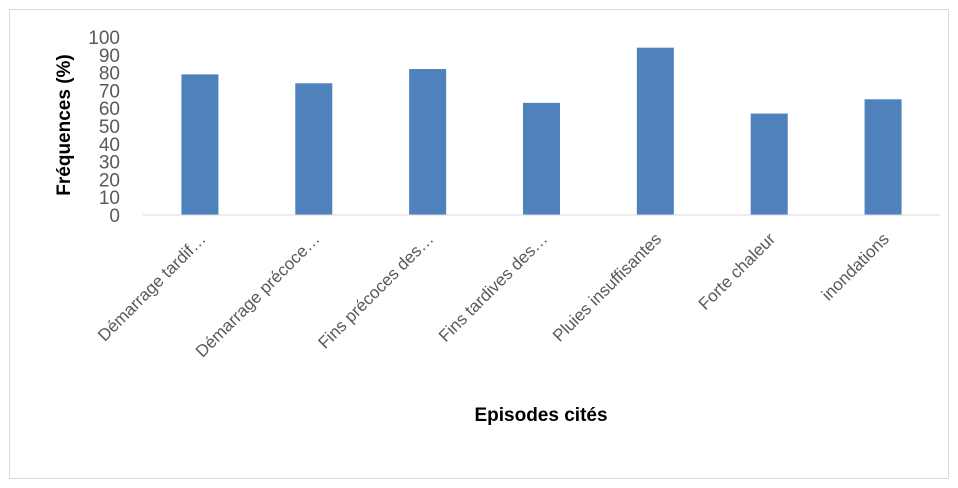  What do you see at coordinates (109, 91) in the screenshot?
I see `y-tick-label: 70` at bounding box center [109, 91].